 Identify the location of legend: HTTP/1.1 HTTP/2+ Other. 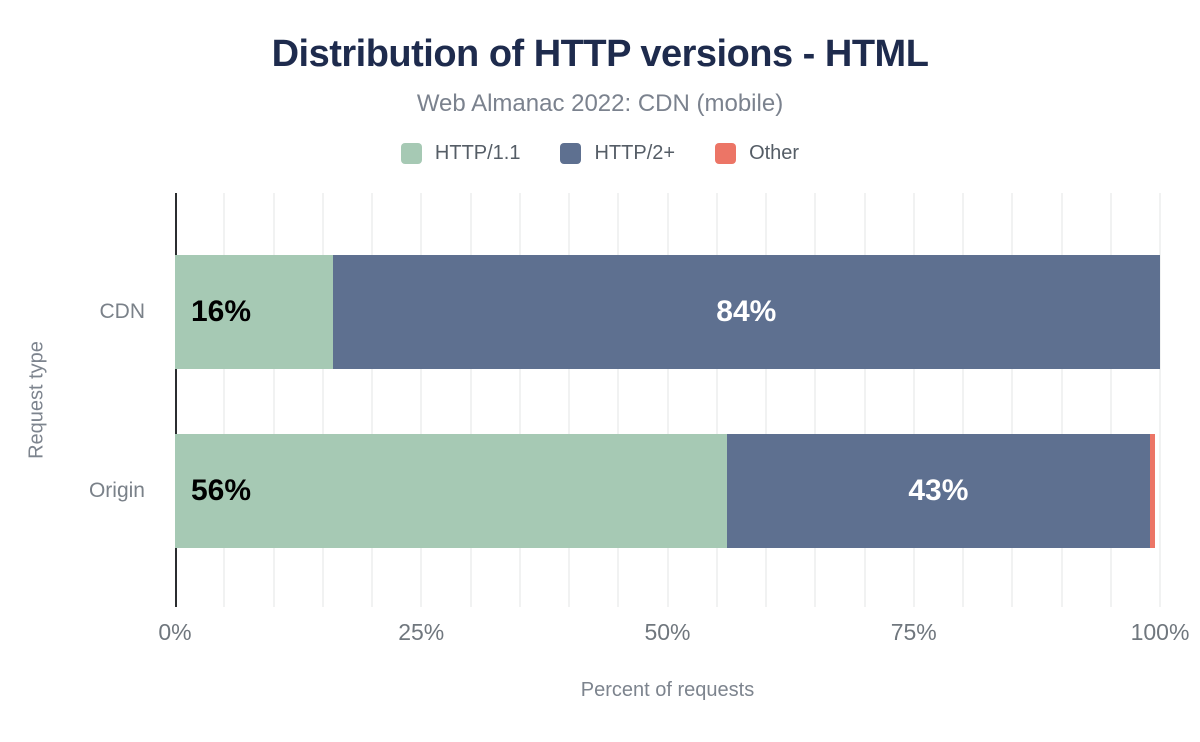
(600, 153).